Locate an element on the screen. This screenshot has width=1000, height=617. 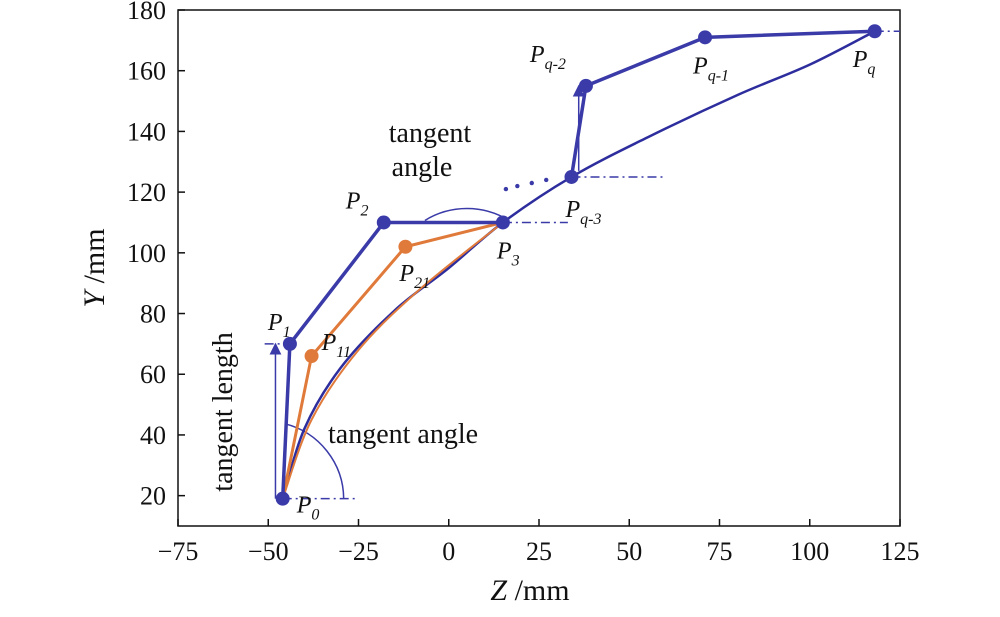
y-axis-label: Y /mm is located at coordinates (94, 267).